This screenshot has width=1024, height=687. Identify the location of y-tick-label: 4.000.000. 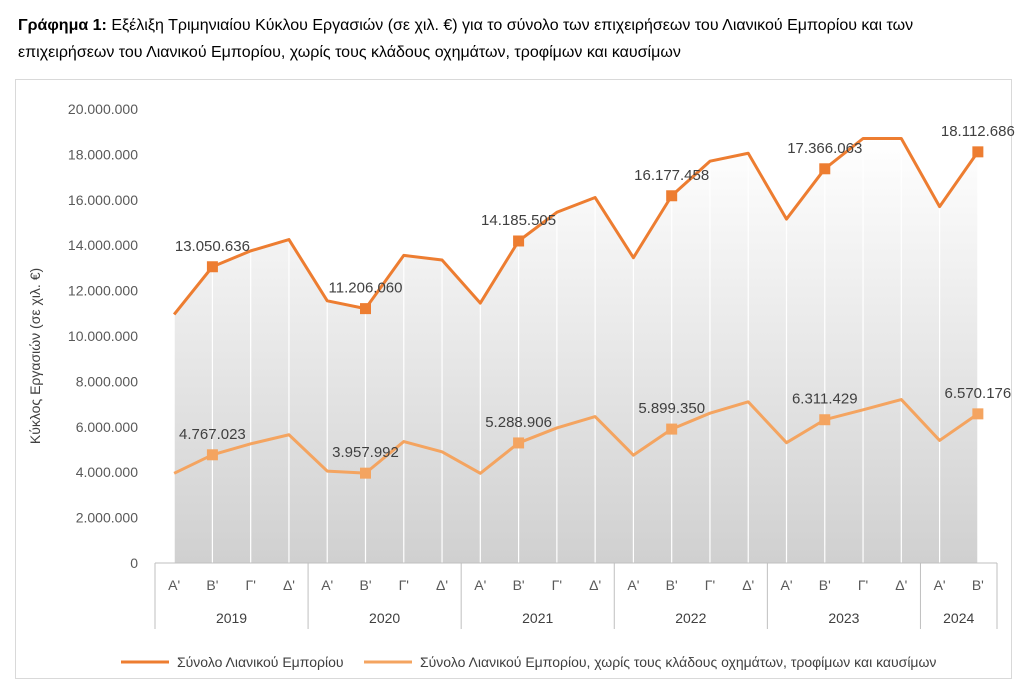
(107, 472).